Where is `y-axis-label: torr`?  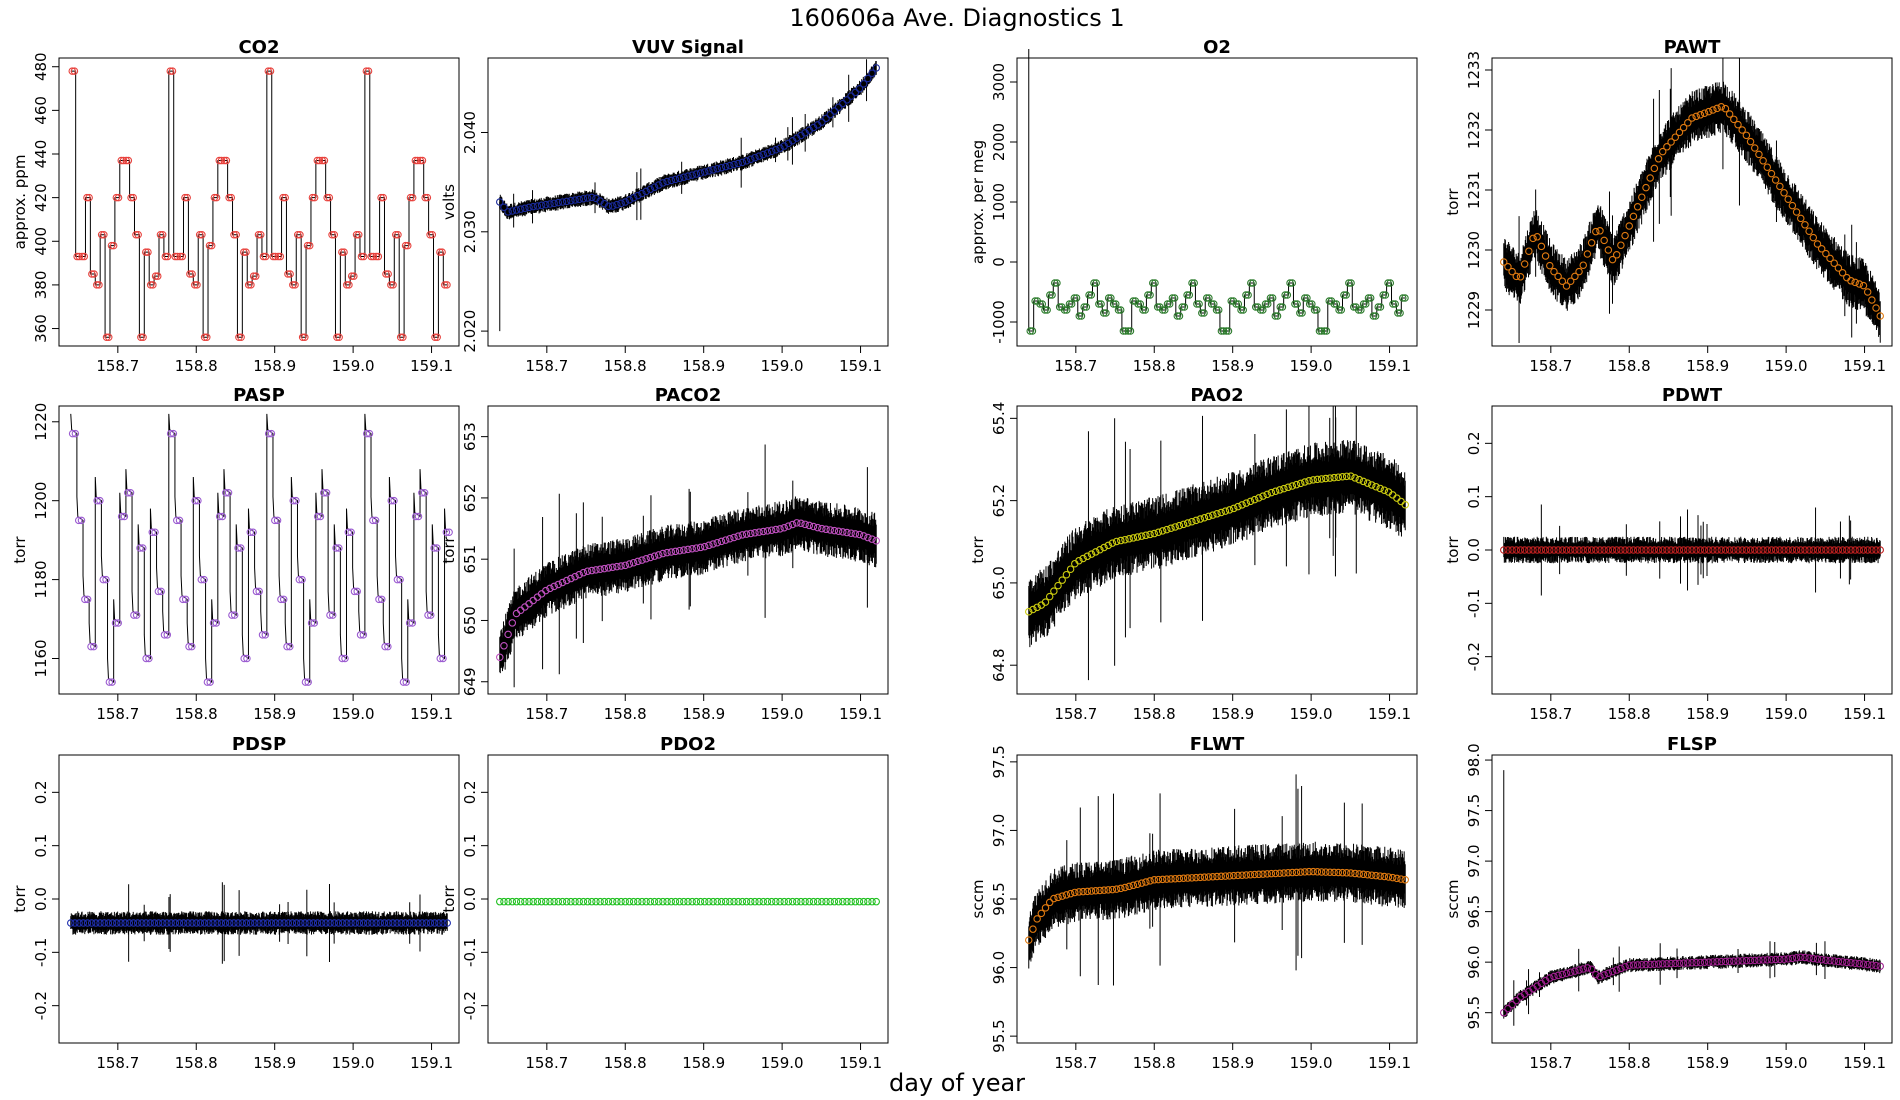 y-axis-label: torr is located at coordinates (1453, 202).